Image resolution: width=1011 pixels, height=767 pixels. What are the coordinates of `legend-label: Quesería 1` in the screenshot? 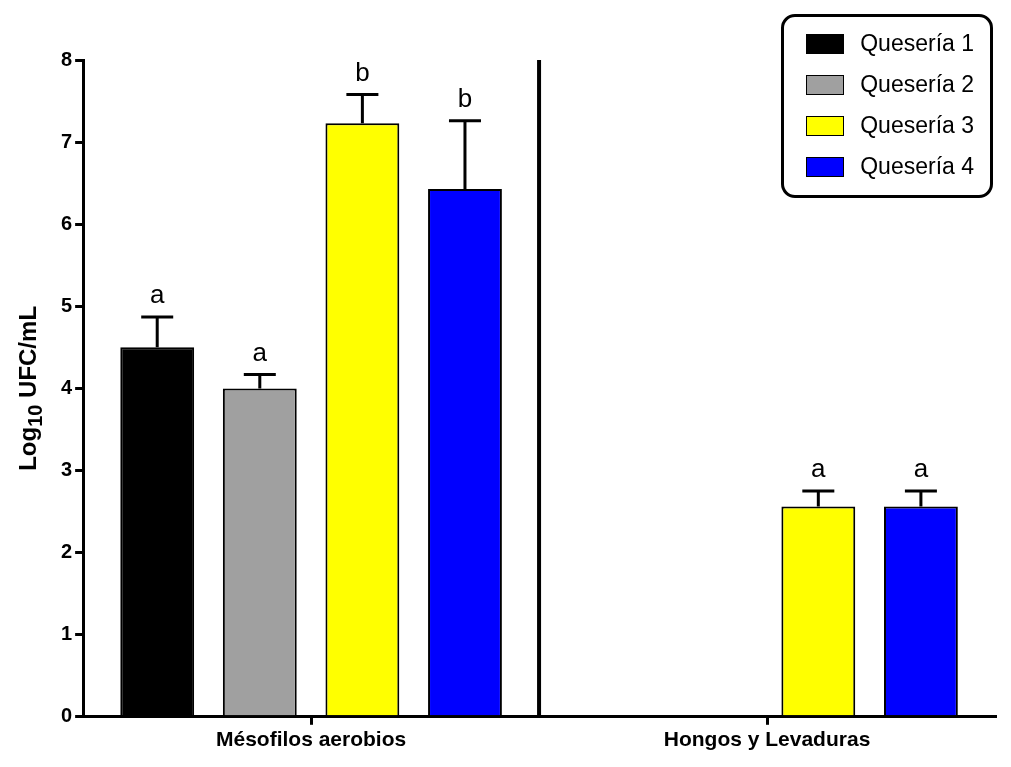 It's located at (917, 43).